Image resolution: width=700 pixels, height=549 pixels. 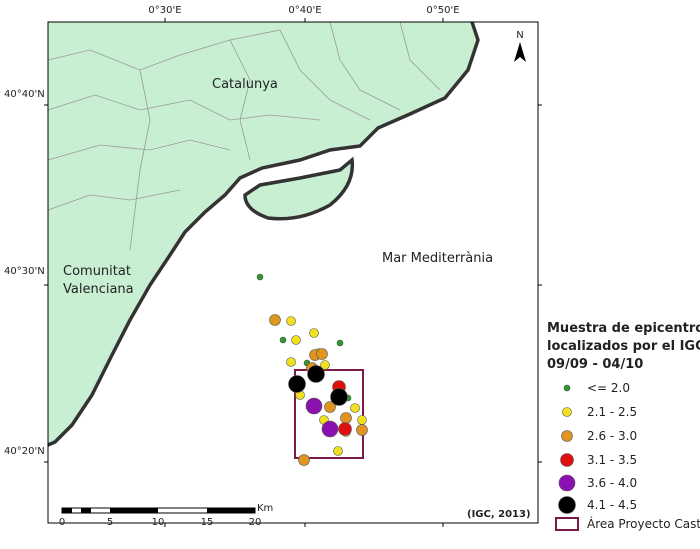 What do you see at coordinates (299, 188) in the screenshot?
I see `delta` at bounding box center [299, 188].